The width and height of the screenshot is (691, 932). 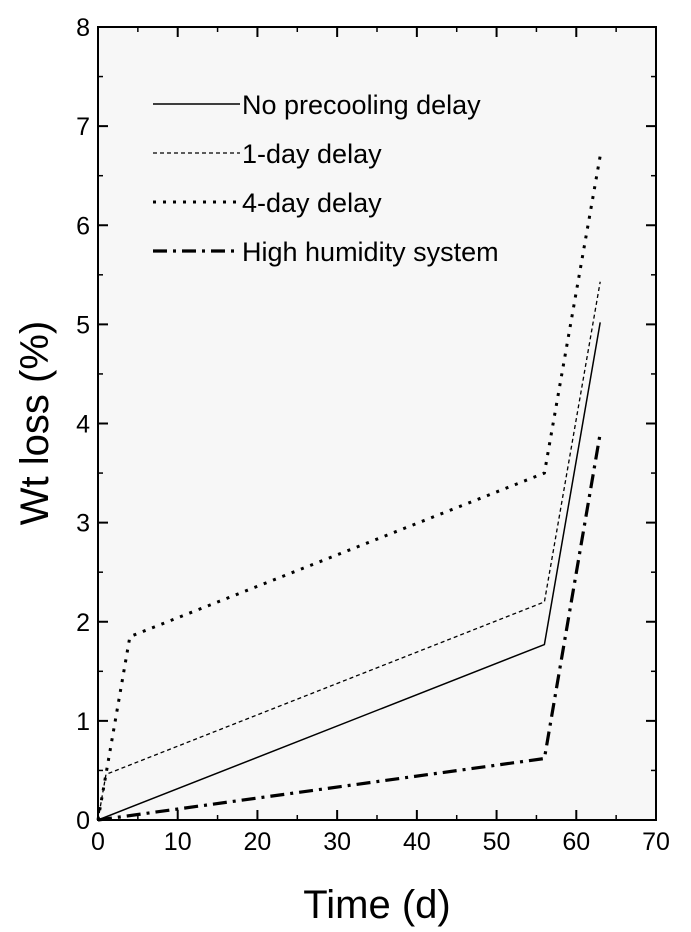 What do you see at coordinates (337, 842) in the screenshot?
I see `x-tick-label: 30` at bounding box center [337, 842].